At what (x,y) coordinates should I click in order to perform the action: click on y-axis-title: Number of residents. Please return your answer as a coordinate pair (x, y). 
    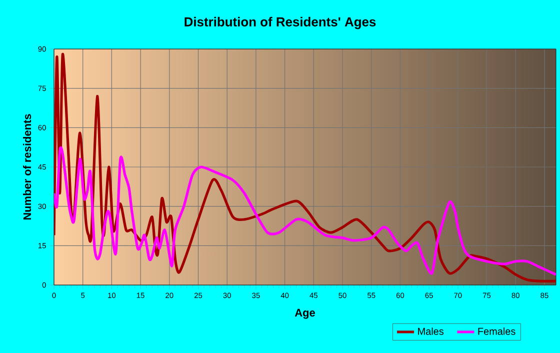
    Looking at the image, I should click on (27, 167).